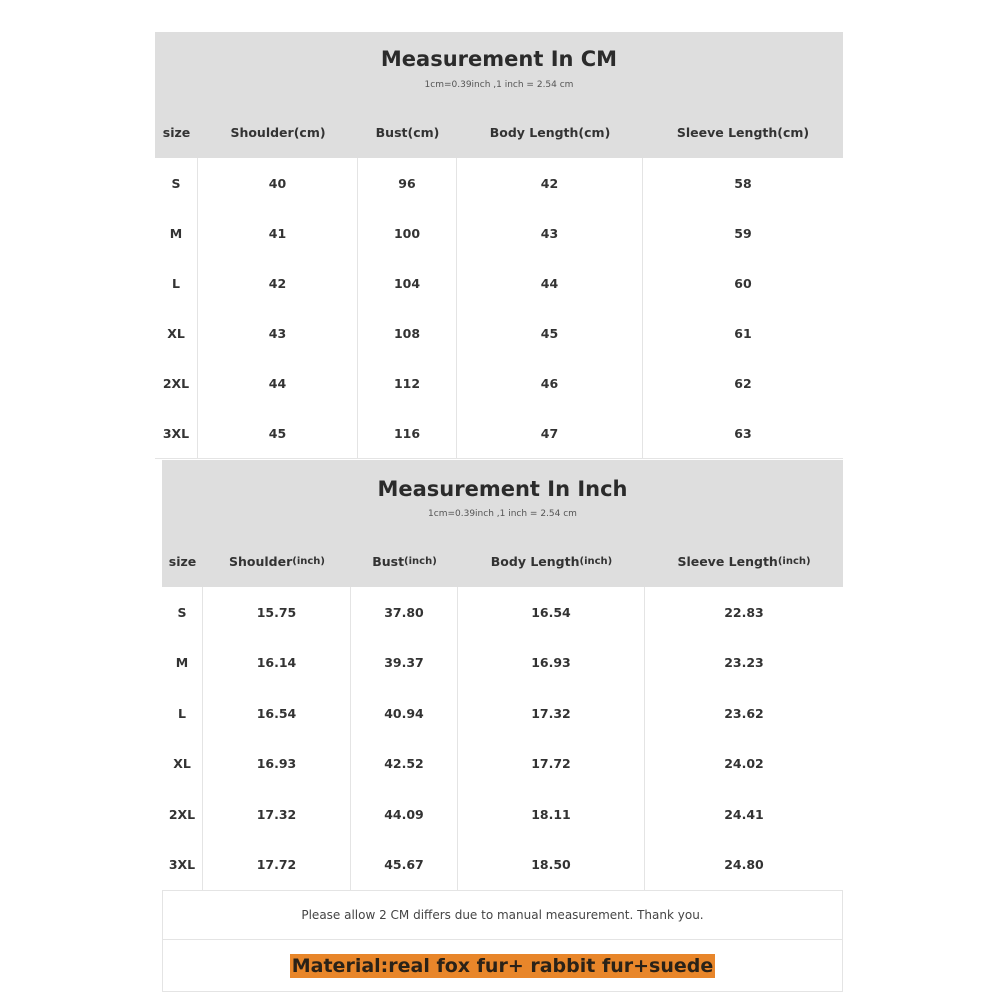 The height and width of the screenshot is (1000, 1000). I want to click on table-cell: 40, so click(278, 183).